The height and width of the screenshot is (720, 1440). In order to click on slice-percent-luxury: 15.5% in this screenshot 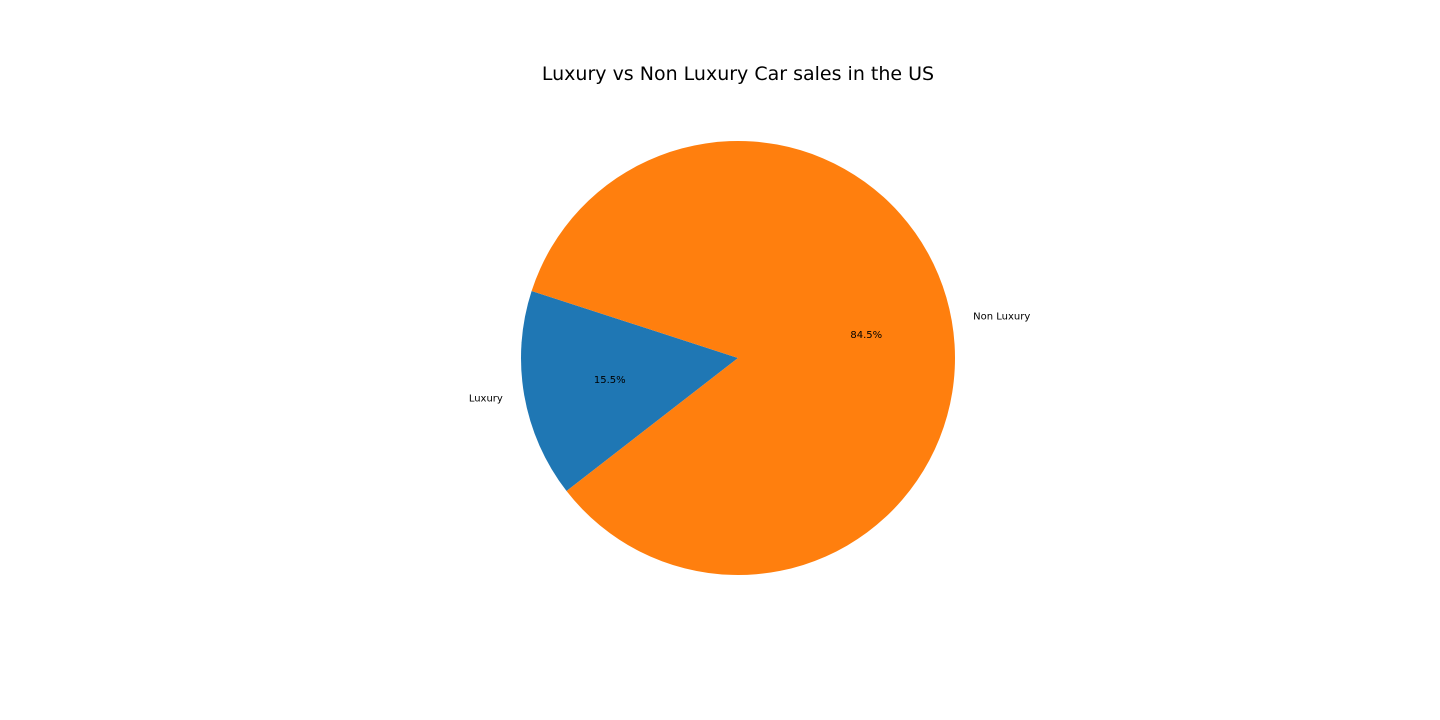, I will do `click(610, 380)`.